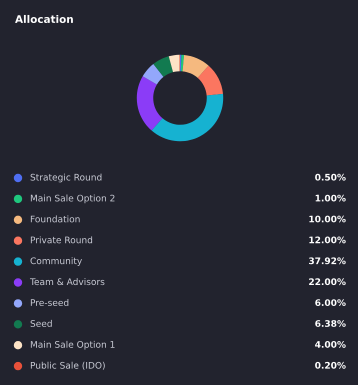  I want to click on data-label: 10.00%, so click(327, 219).